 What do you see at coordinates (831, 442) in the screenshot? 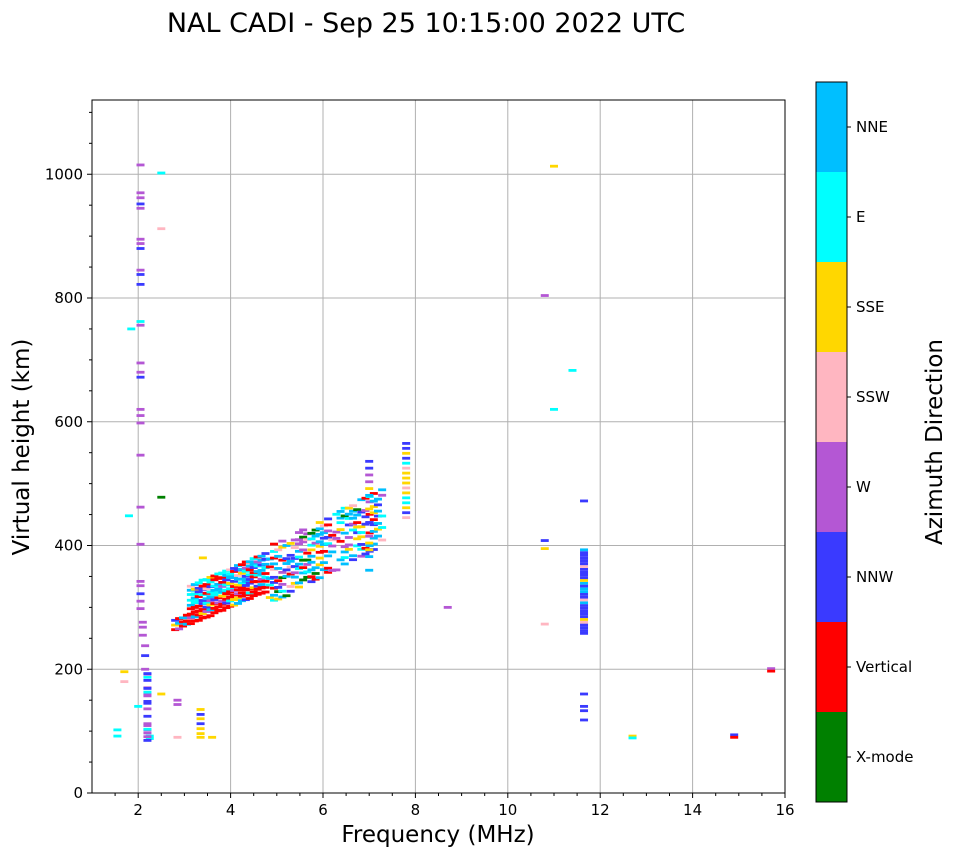
I see `colorbar-frame` at bounding box center [831, 442].